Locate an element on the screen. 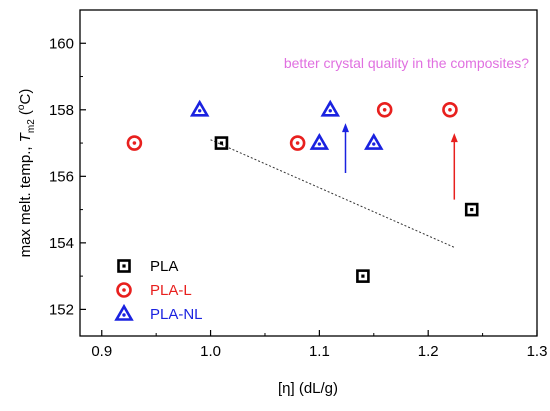 This screenshot has height=411, width=550. x-axis-ticks: 0.9 1.0 1.1 1.2 1.3 is located at coordinates (319, 345).